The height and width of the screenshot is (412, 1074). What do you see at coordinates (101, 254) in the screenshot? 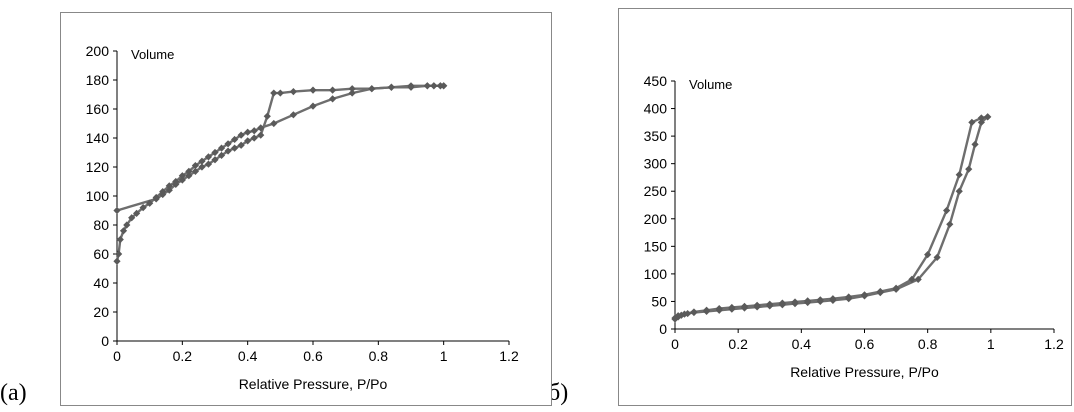
I see `y-tick-label: 60` at bounding box center [101, 254].